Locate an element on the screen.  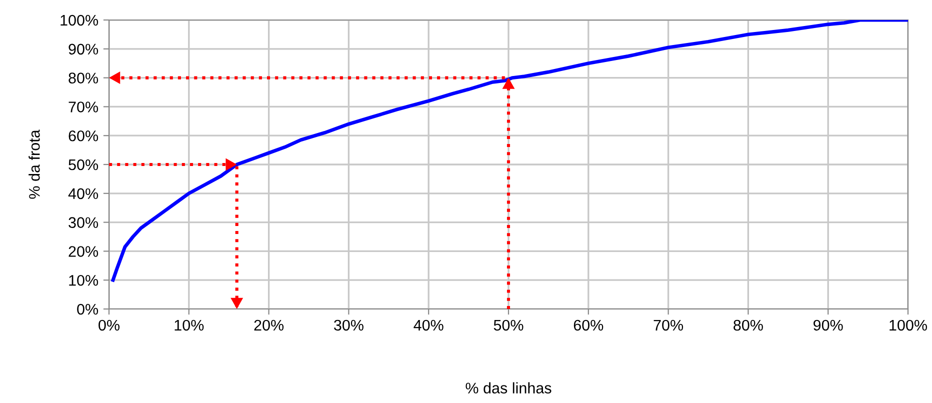
y-tick-label: 100% is located at coordinates (79, 20).